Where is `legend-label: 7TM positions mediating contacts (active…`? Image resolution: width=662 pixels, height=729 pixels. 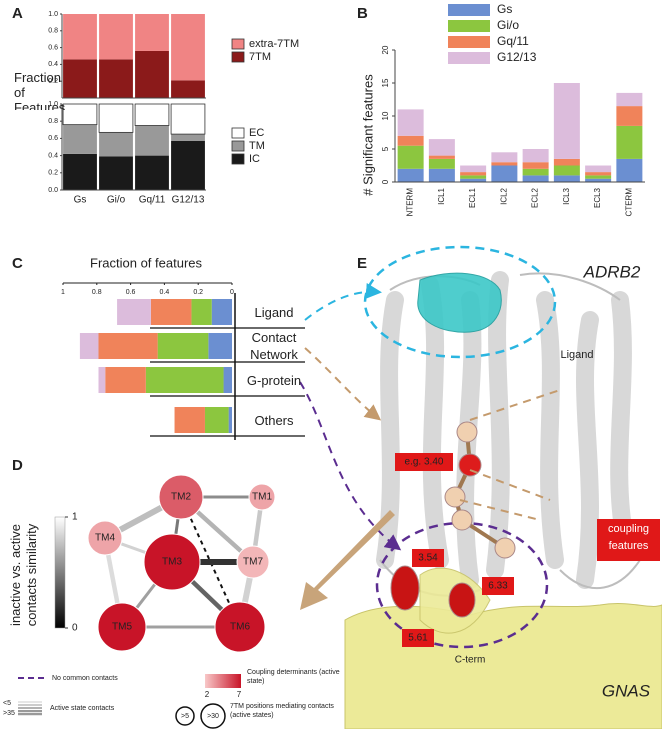
legend-label: 7TM positions mediating contacts (active… is located at coordinates (282, 711).